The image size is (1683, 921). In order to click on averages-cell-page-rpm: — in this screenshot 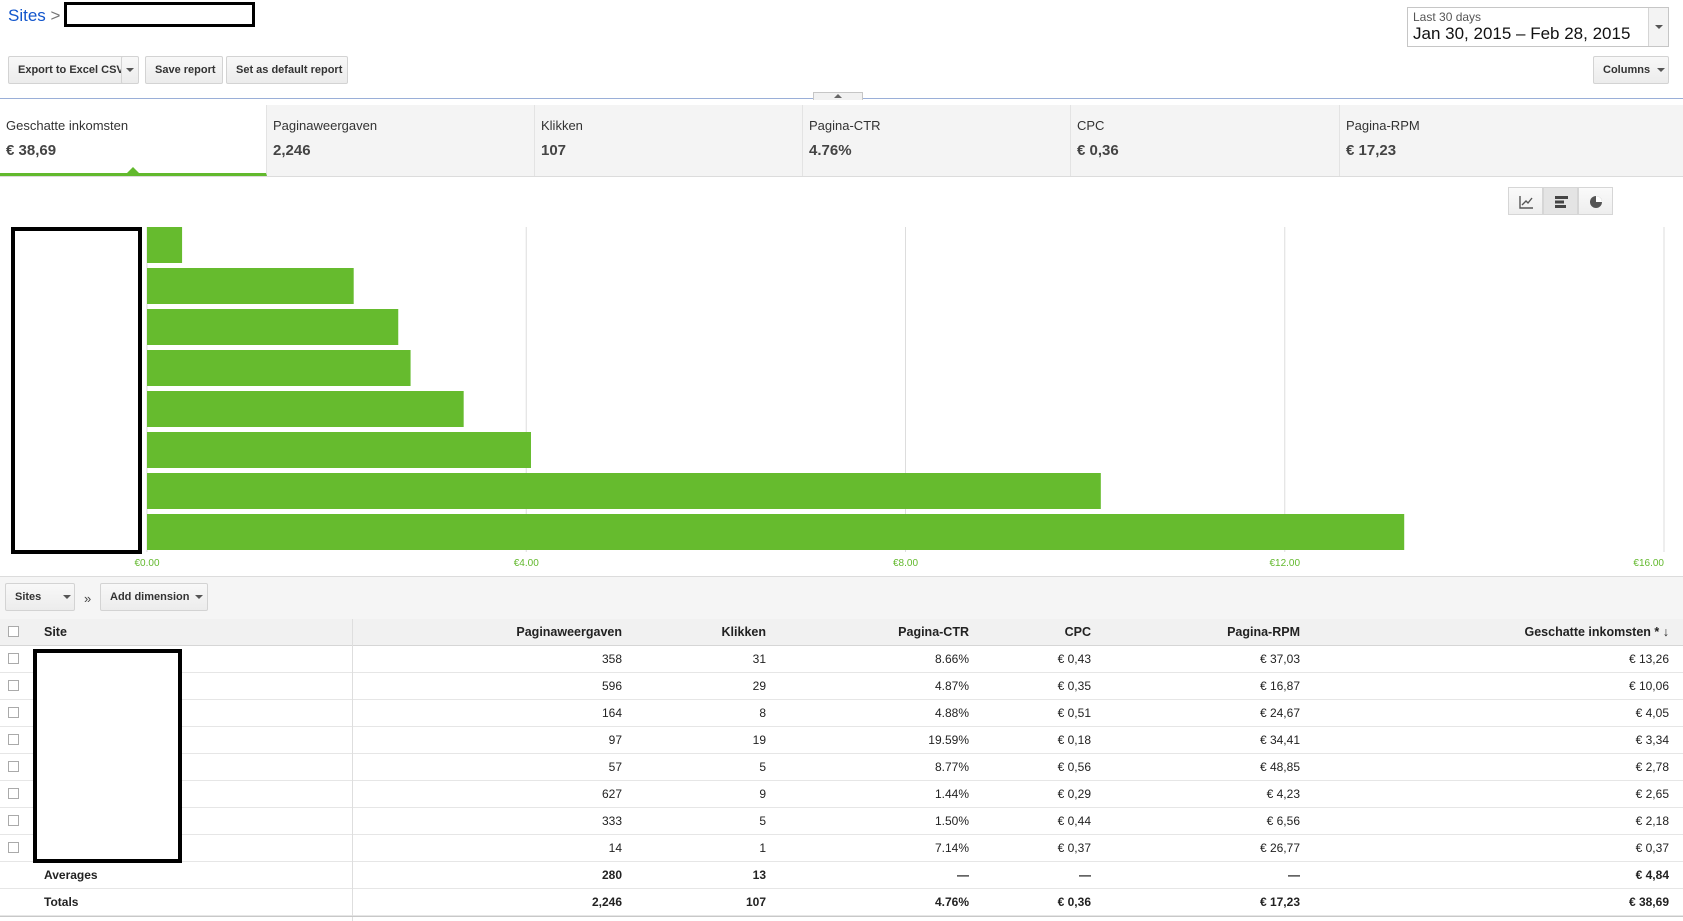, I will do `click(1294, 875)`.